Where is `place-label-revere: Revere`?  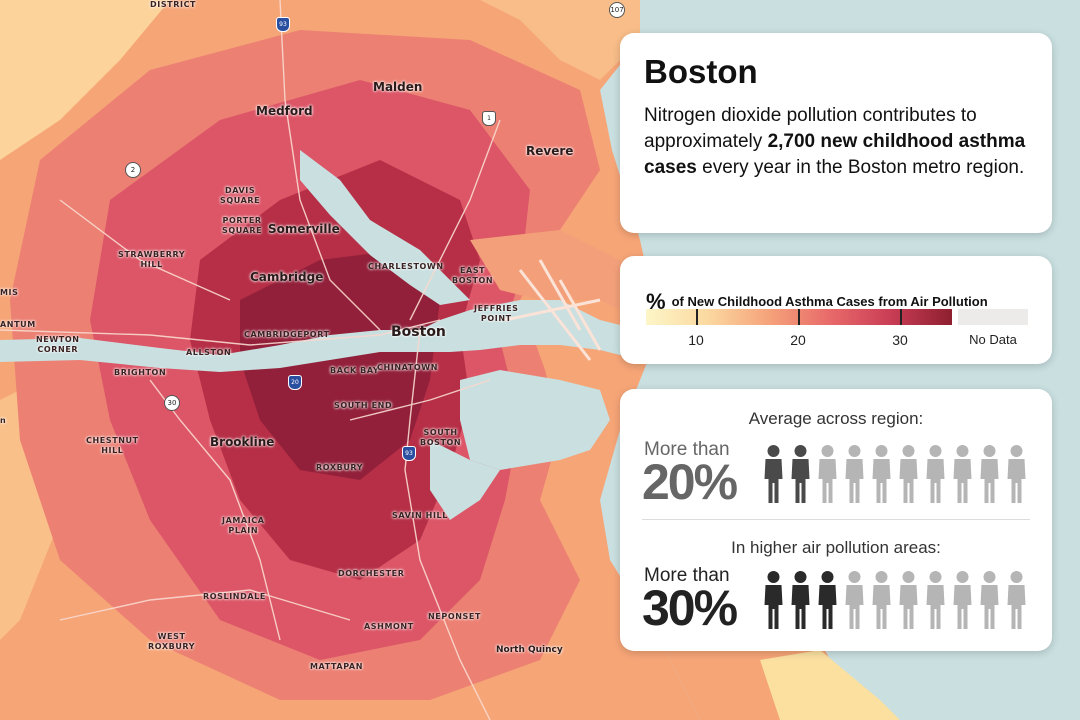
place-label-revere: Revere is located at coordinates (550, 151).